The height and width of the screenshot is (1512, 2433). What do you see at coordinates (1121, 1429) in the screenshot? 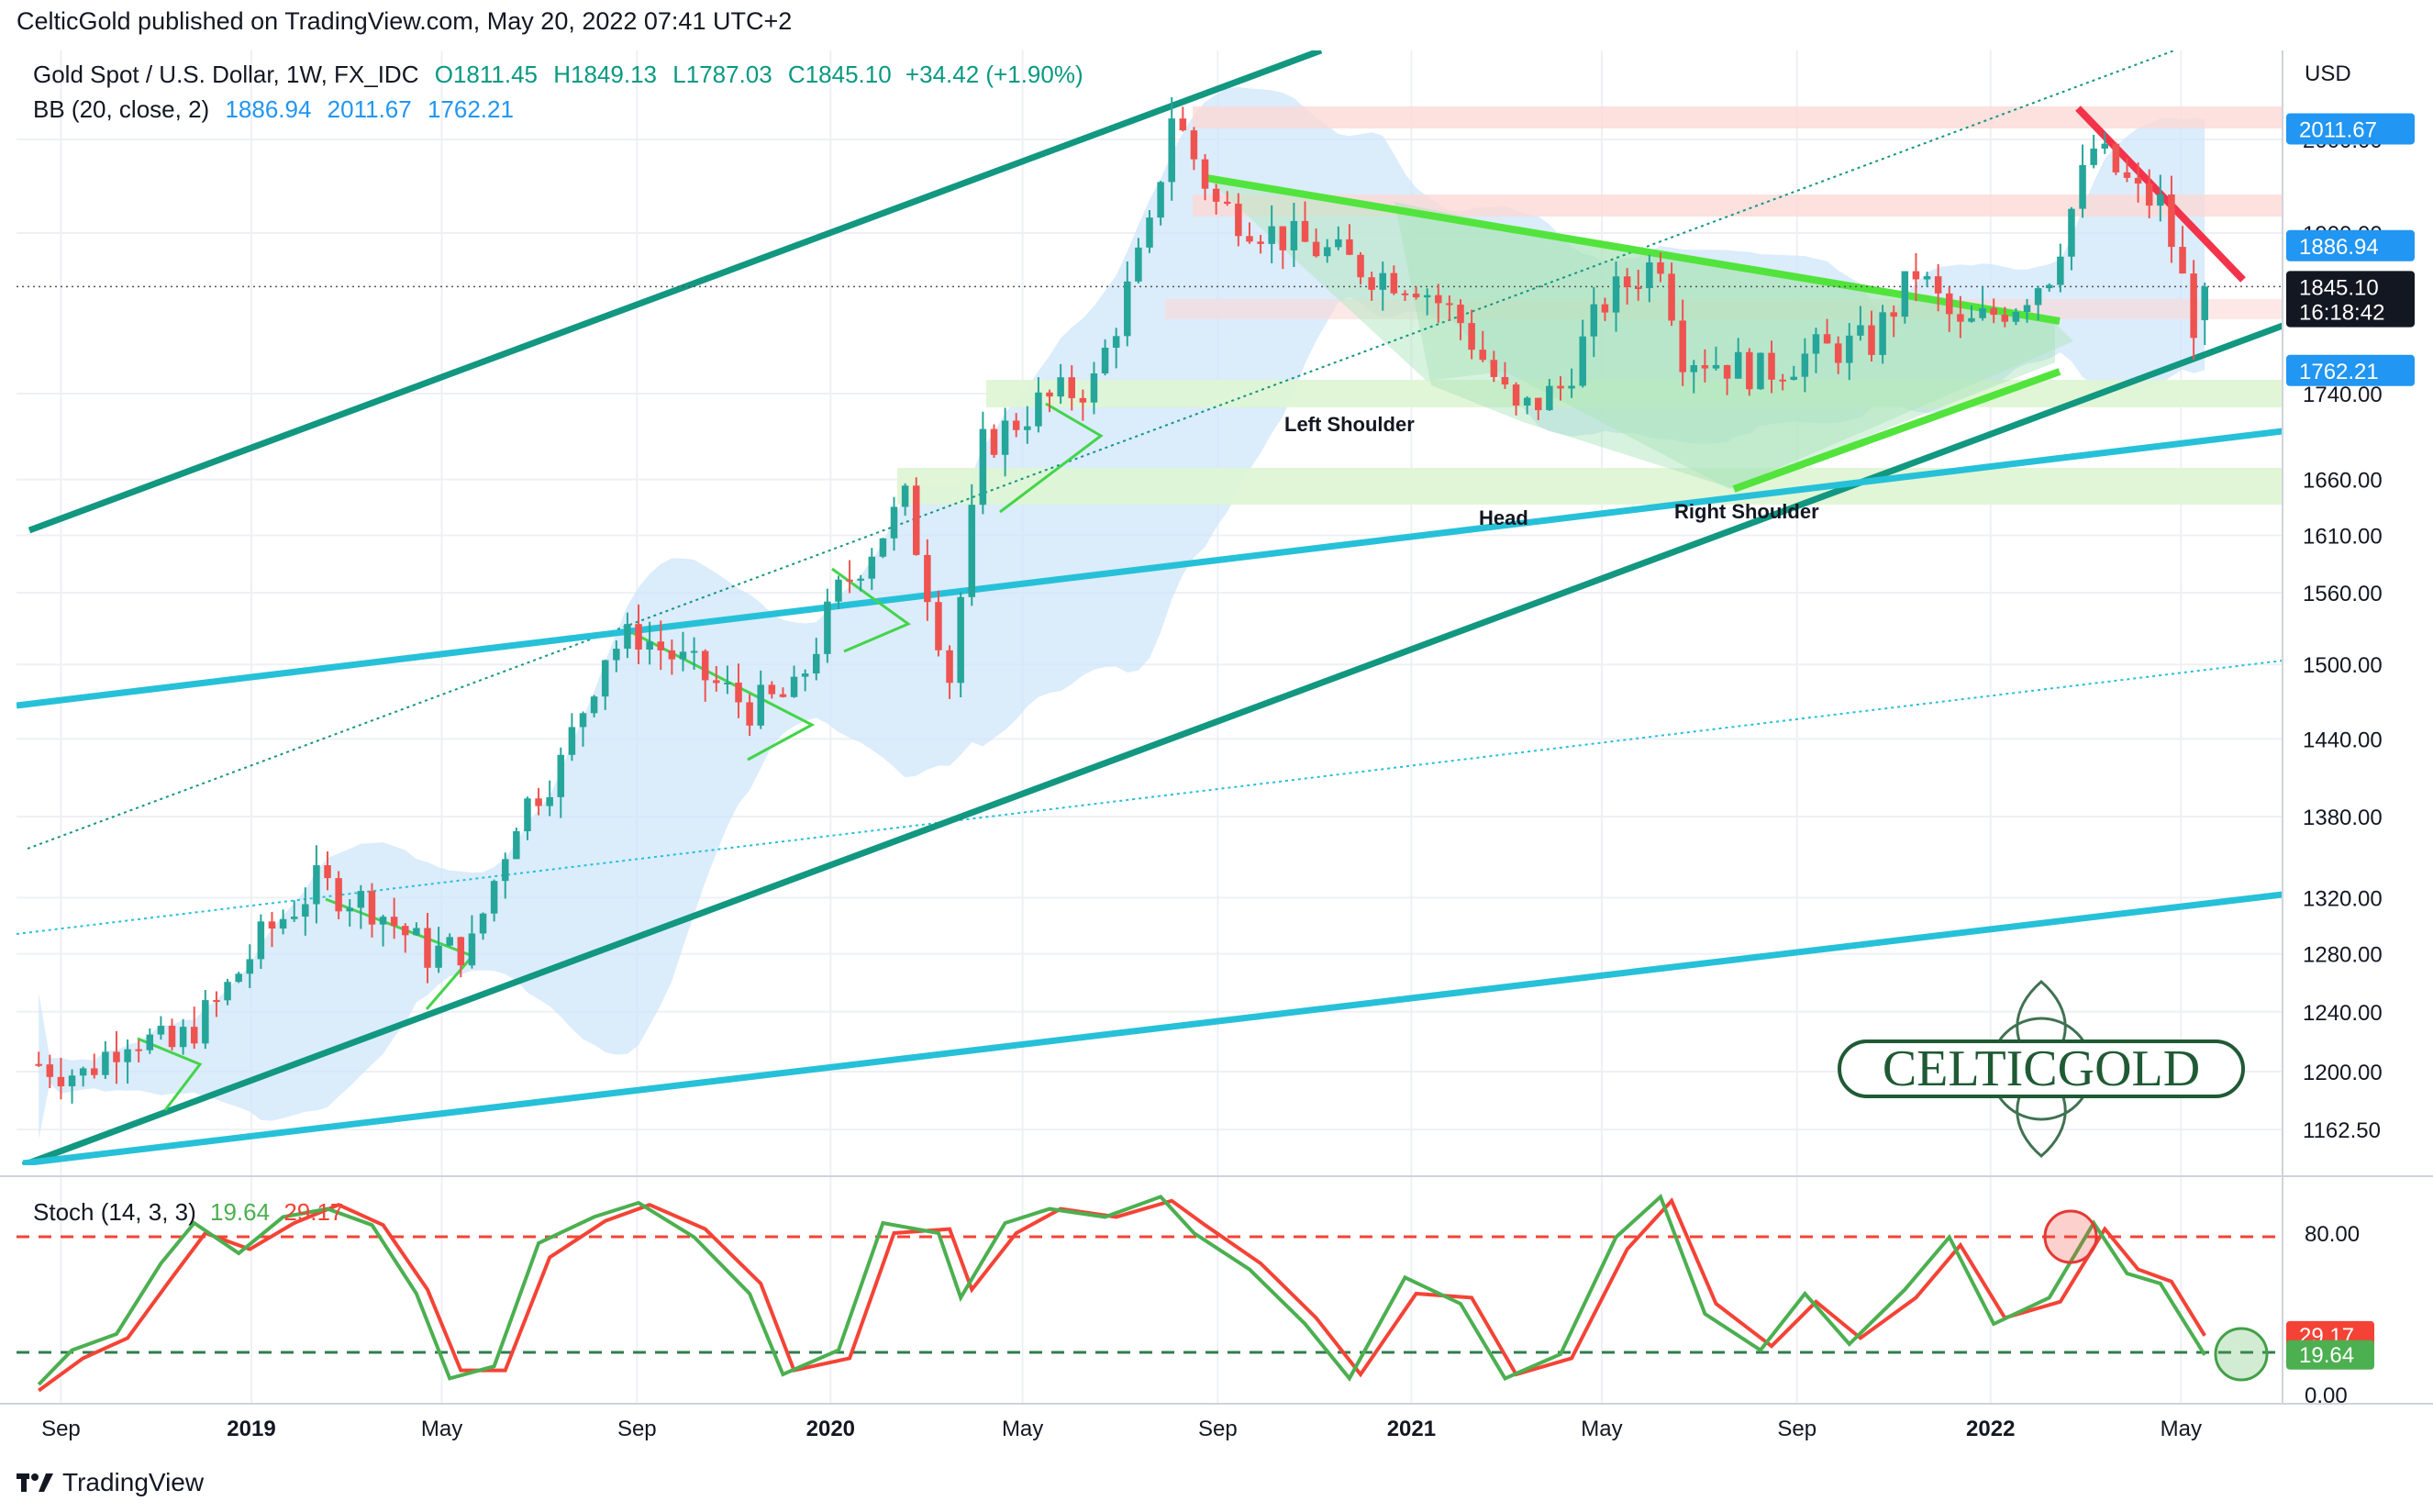
I see `time-axis: Sep 2019 May Sep 2020 May Sep 2021 May Sep 2022 May` at bounding box center [1121, 1429].